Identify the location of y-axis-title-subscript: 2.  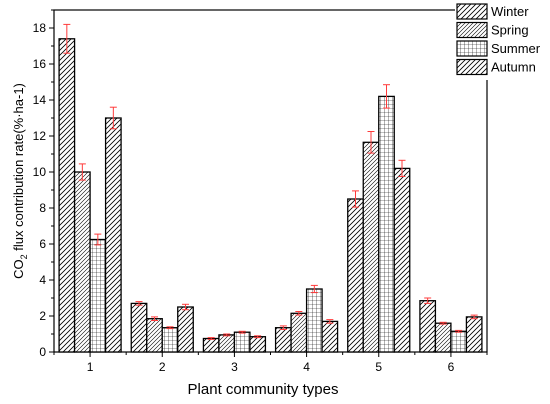
(24, 256).